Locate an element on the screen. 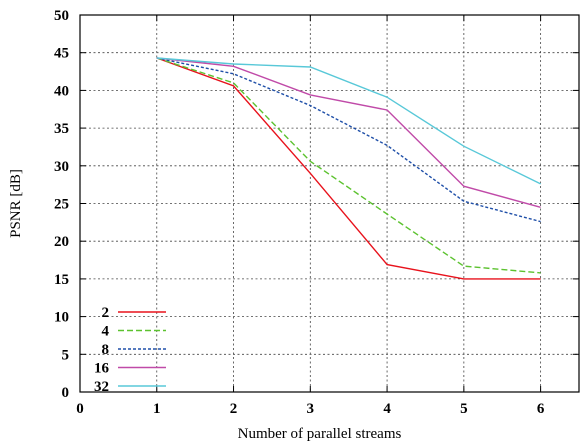  x-tick-label: 6 is located at coordinates (541, 409).